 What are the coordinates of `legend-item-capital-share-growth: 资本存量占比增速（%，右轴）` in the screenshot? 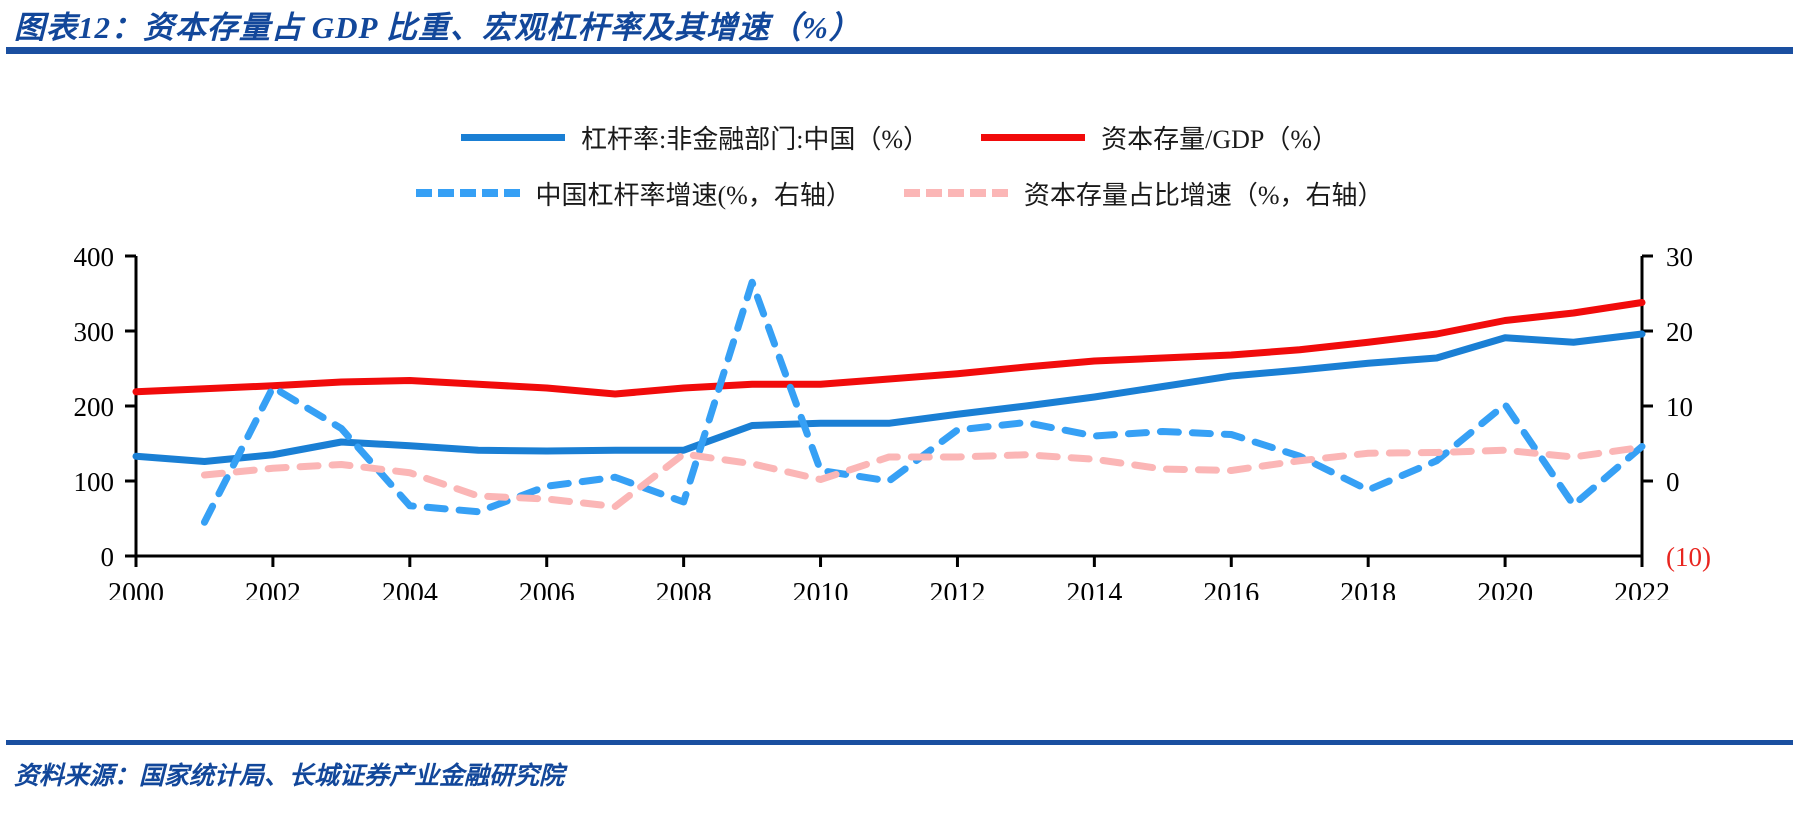 It's located at (1143, 193).